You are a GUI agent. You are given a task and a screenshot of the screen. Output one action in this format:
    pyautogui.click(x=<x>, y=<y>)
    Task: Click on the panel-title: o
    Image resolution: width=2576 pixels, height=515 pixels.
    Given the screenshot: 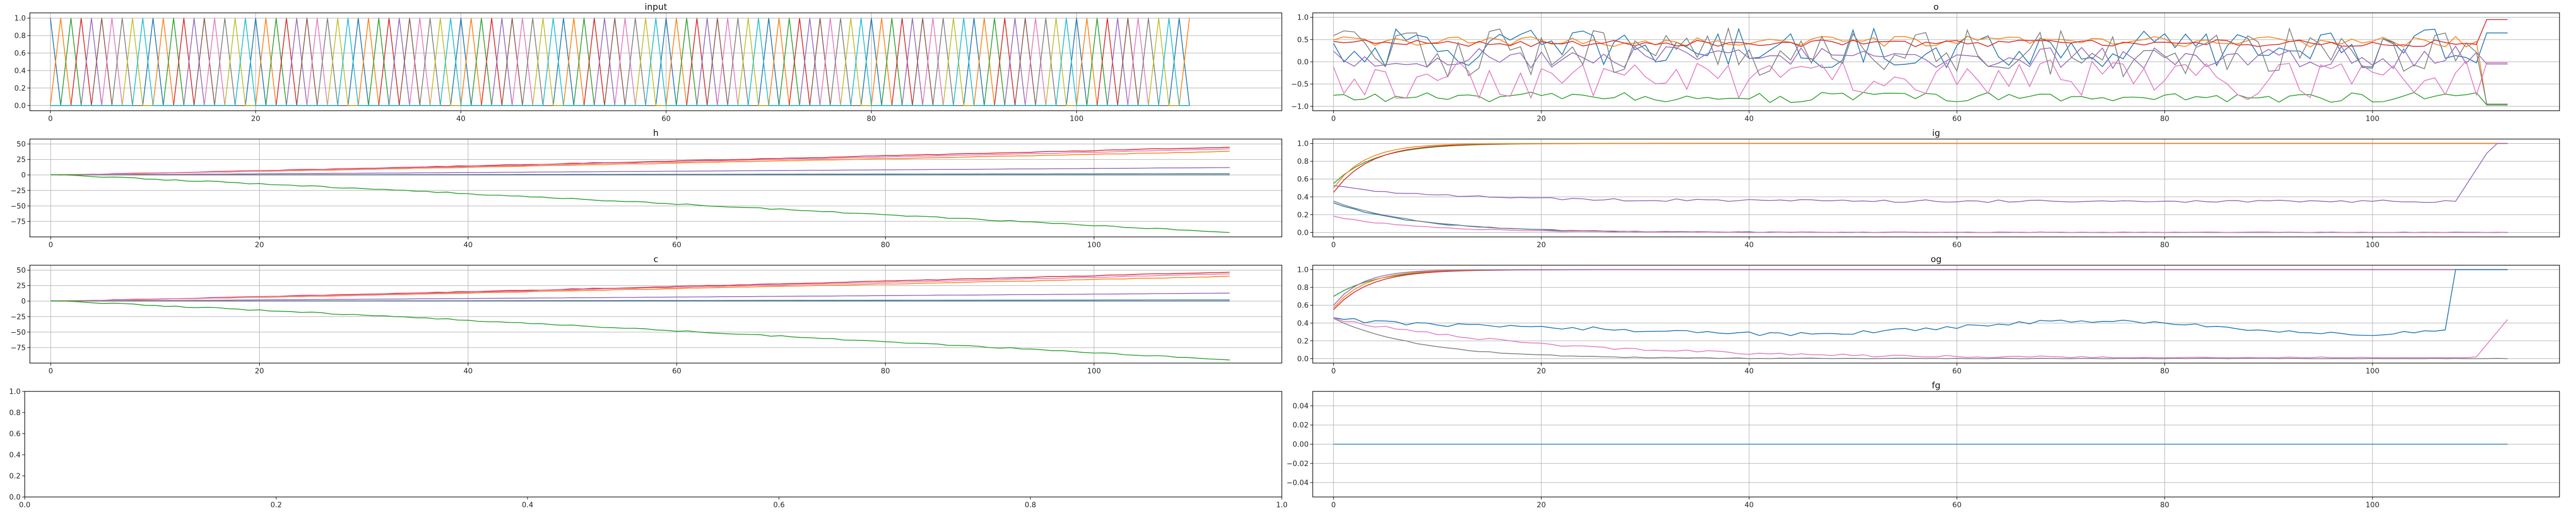 What is the action you would take?
    pyautogui.click(x=1936, y=7)
    